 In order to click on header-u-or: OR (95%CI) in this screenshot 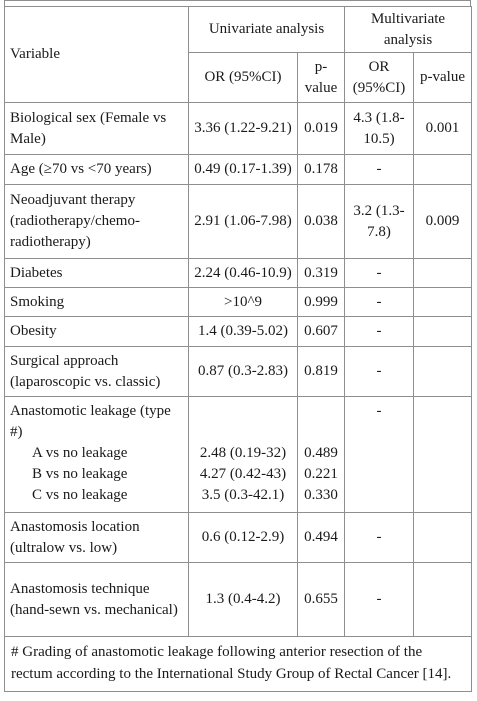, I will do `click(243, 77)`.